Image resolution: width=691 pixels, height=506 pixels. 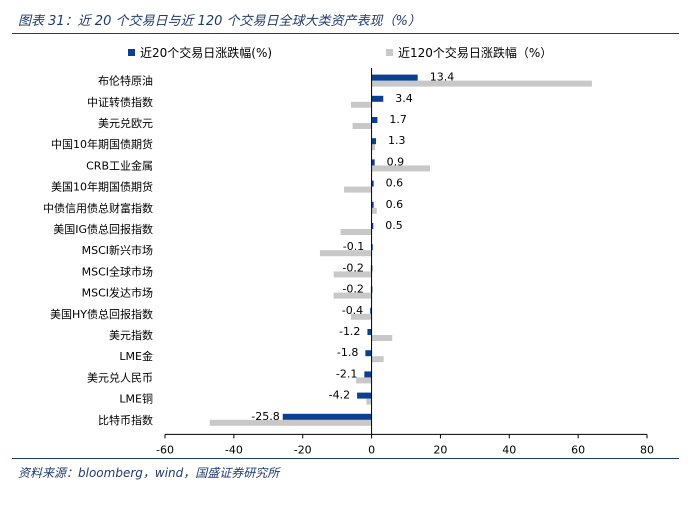 What do you see at coordinates (265, 416) in the screenshot?
I see `data-label-16: -25.8` at bounding box center [265, 416].